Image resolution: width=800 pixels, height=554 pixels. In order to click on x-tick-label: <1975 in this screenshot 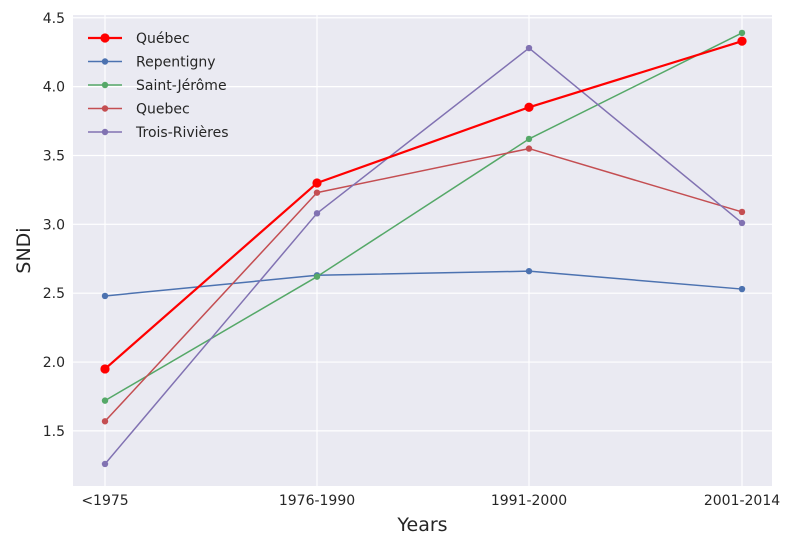, I will do `click(104, 501)`.